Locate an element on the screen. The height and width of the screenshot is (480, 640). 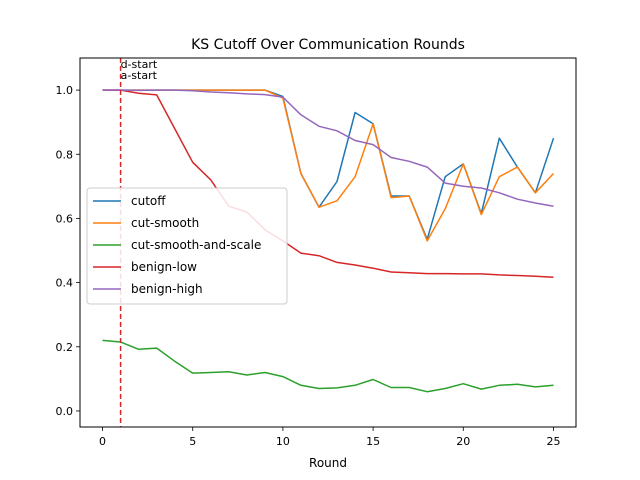
legend-label: cutoff is located at coordinates (148, 201).